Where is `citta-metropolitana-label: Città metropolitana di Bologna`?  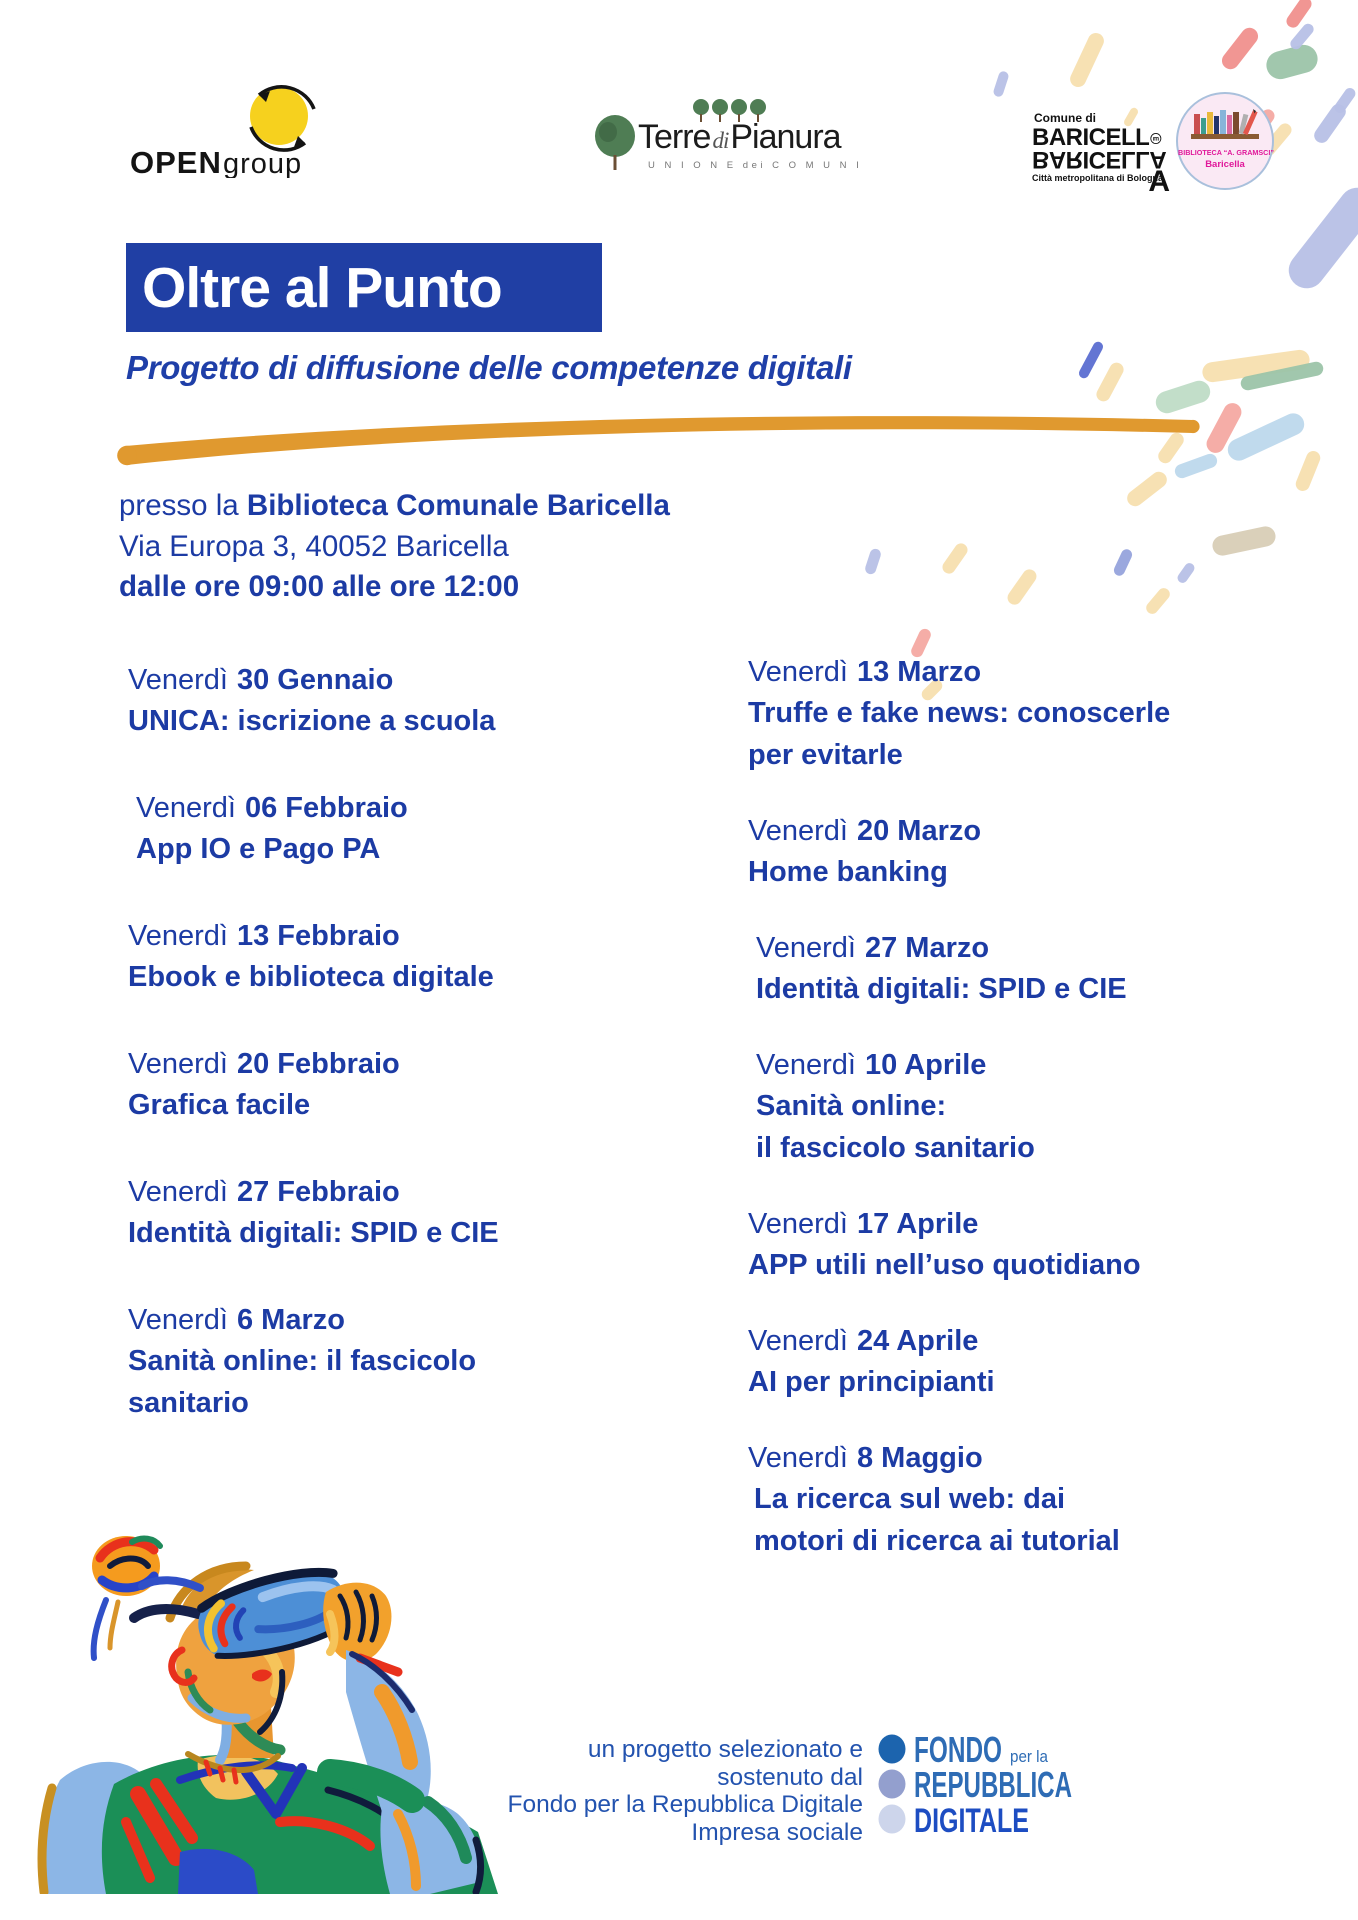
citta-metropolitana-label: Città metropolitana di Bologna is located at coordinates (1098, 178).